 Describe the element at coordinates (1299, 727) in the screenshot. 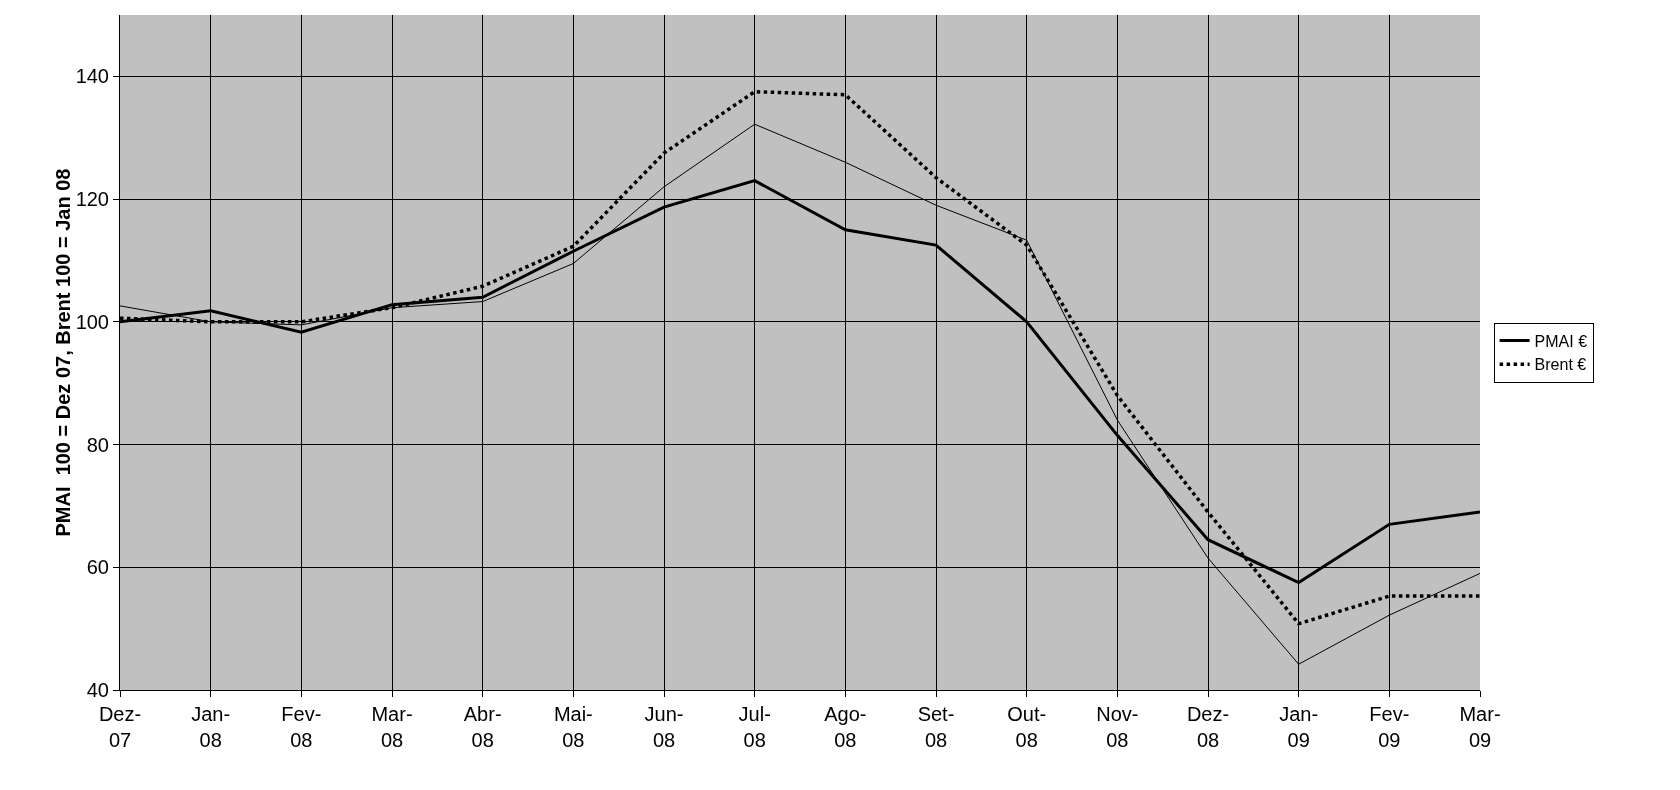

I see `x-tick-label: Jan-09` at that location.